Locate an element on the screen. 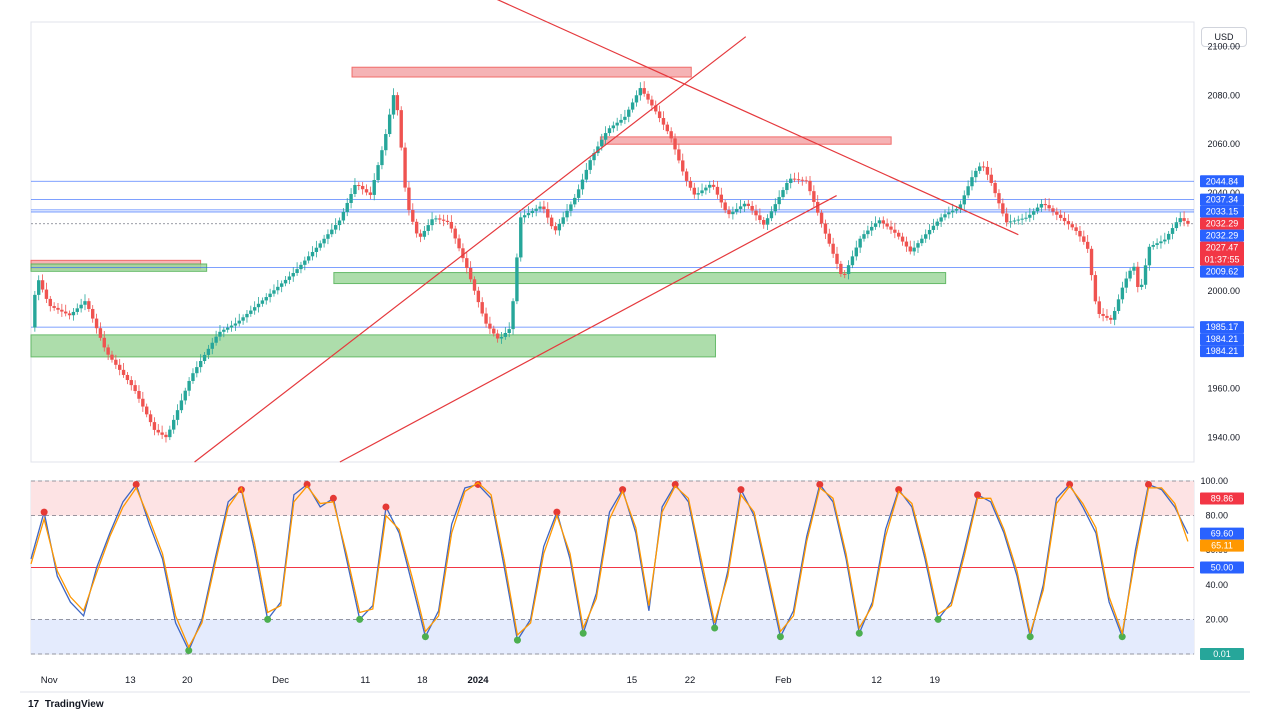 Image resolution: width=1280 pixels, height=720 pixels. price-tick-label: 1980.00 is located at coordinates (1223, 340).